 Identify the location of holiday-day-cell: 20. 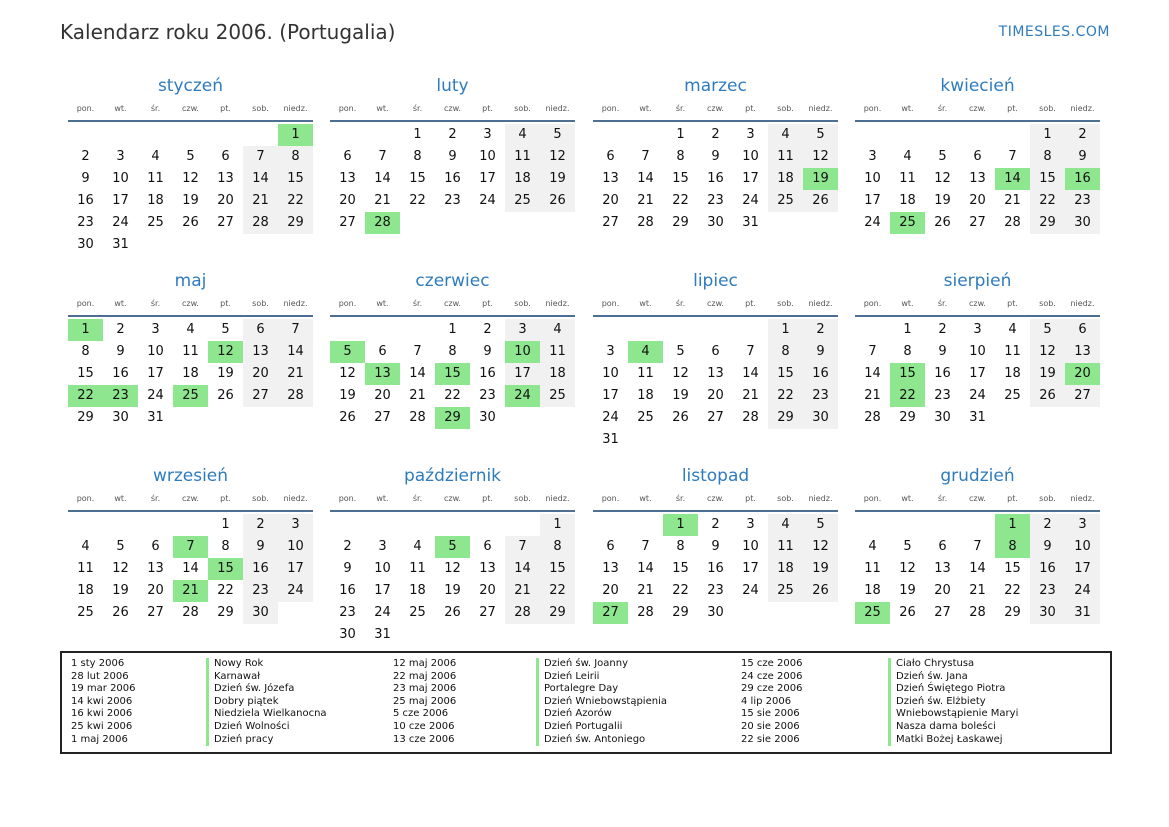
(1082, 374).